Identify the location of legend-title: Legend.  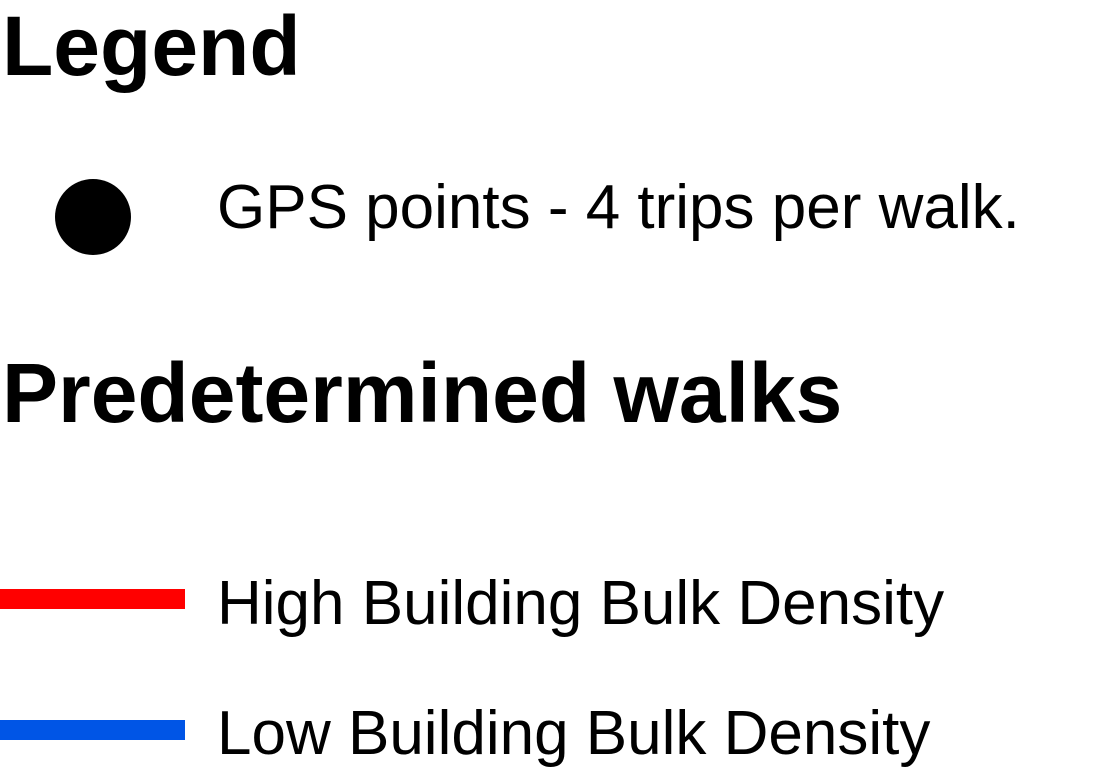
(151, 46).